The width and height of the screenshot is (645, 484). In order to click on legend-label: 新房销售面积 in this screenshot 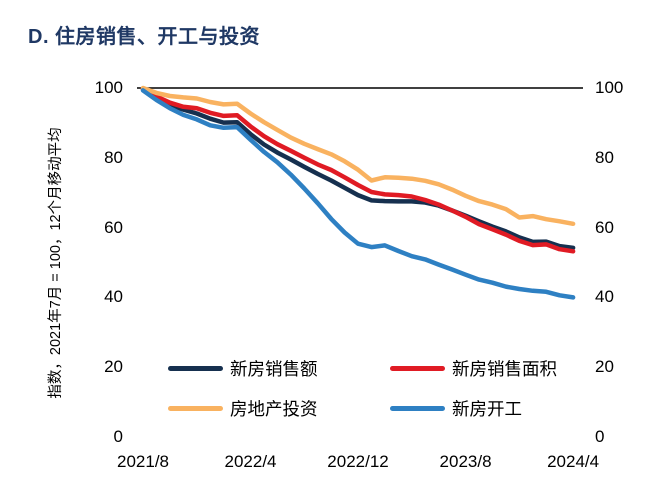, I will do `click(504, 368)`.